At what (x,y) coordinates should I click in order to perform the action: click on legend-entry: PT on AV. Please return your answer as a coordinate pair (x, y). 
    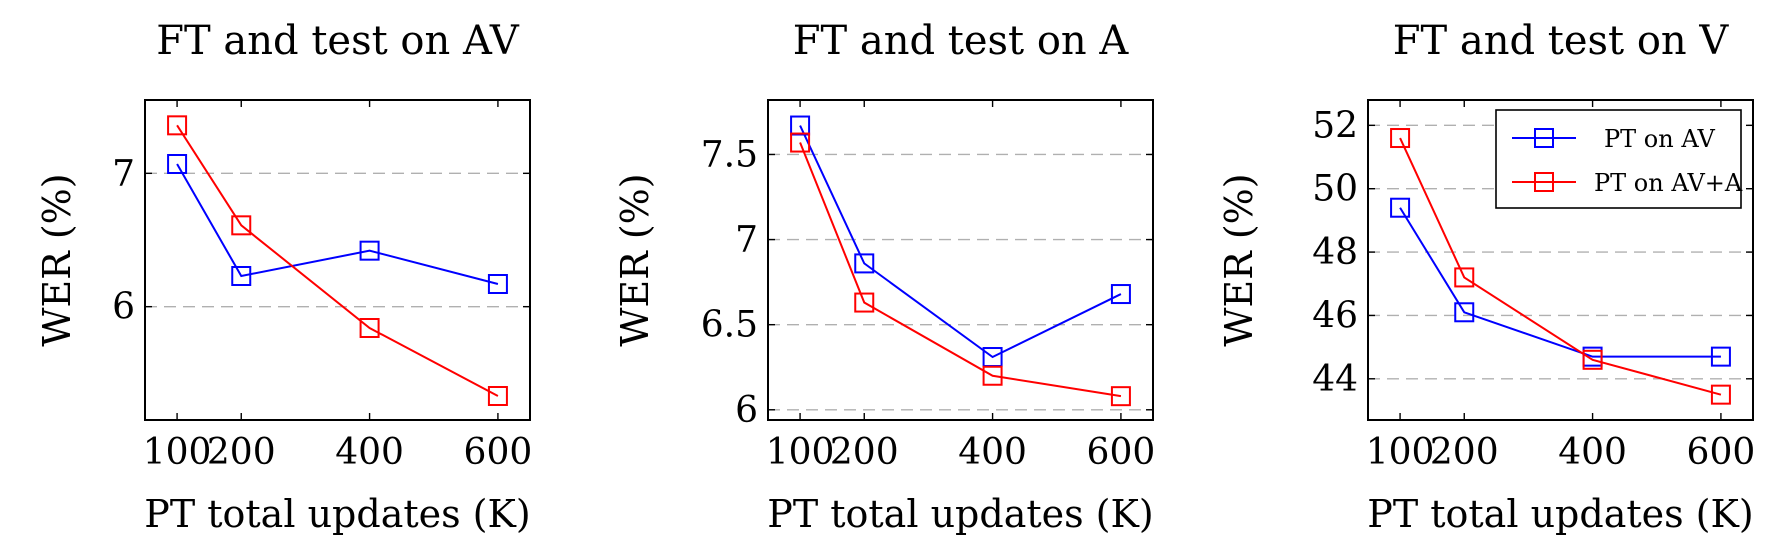
    Looking at the image, I should click on (1613, 139).